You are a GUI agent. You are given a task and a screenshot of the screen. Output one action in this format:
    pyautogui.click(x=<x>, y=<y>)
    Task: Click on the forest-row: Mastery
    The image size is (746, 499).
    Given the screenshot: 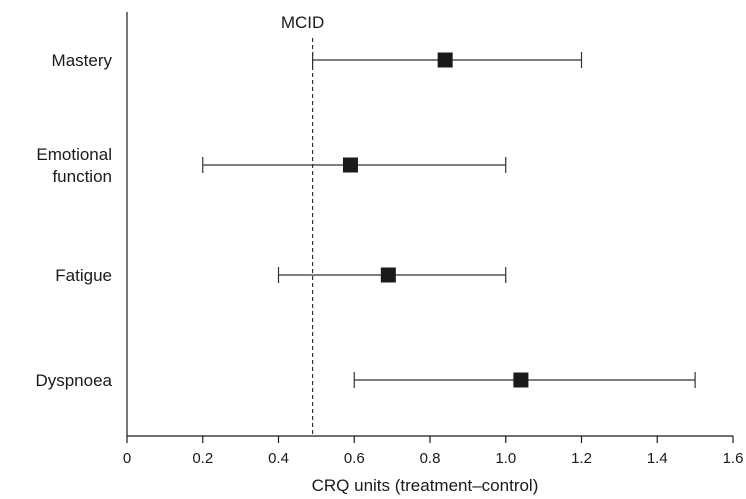 What is the action you would take?
    pyautogui.click(x=317, y=60)
    